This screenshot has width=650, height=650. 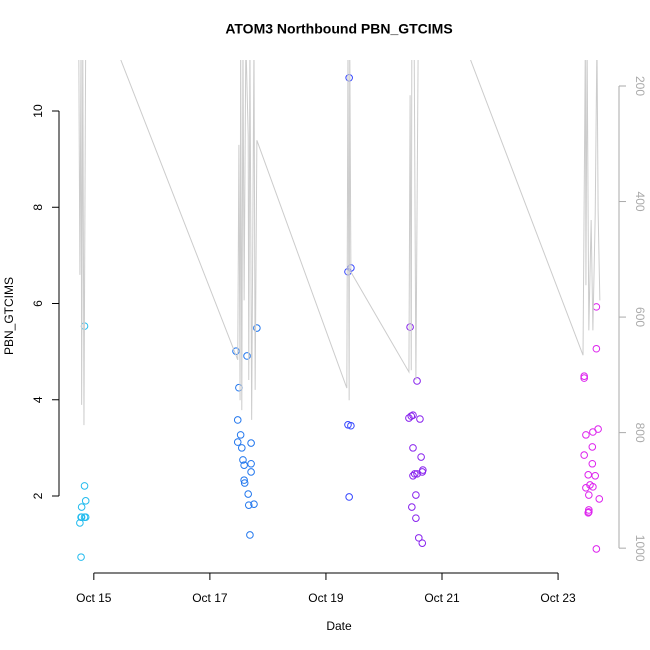 What do you see at coordinates (326, 598) in the screenshot?
I see `x-tick-label: Oct 19` at bounding box center [326, 598].